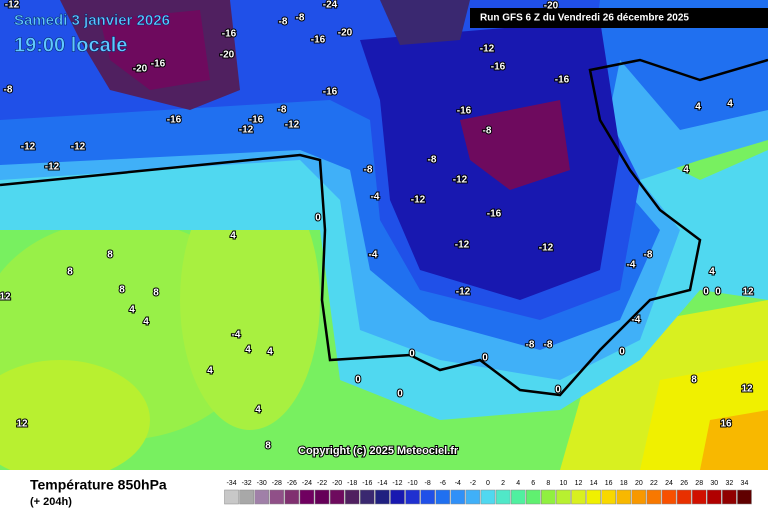  What do you see at coordinates (51, 502) in the screenshot?
I see `lead-time: (+ 204h)` at bounding box center [51, 502].